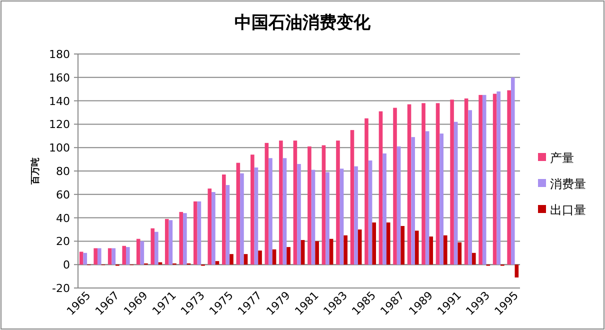 The width and height of the screenshot is (605, 330). I want to click on y-tick-label: -20, so click(61, 288).